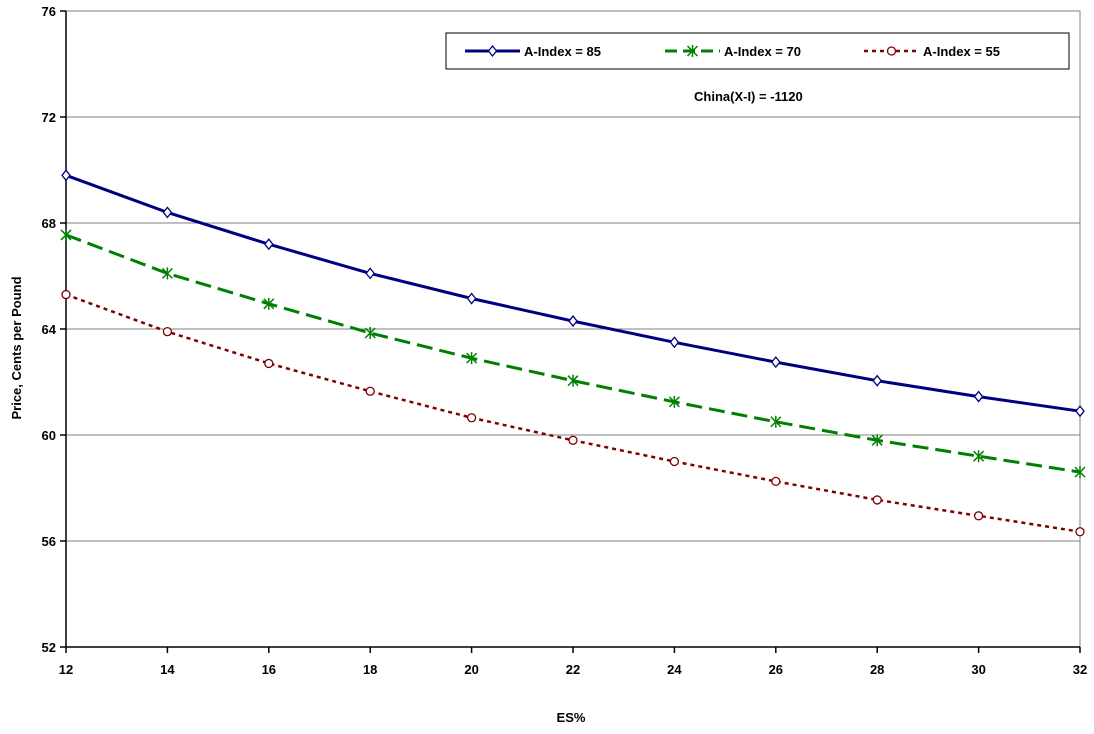  What do you see at coordinates (370, 669) in the screenshot?
I see `x-tick-label: 18` at bounding box center [370, 669].